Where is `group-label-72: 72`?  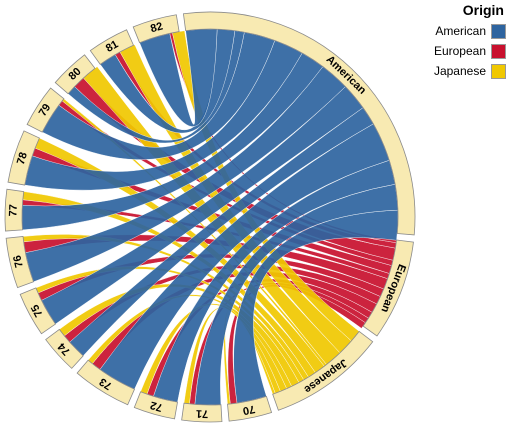
group-label-72: 72 is located at coordinates (156, 406).